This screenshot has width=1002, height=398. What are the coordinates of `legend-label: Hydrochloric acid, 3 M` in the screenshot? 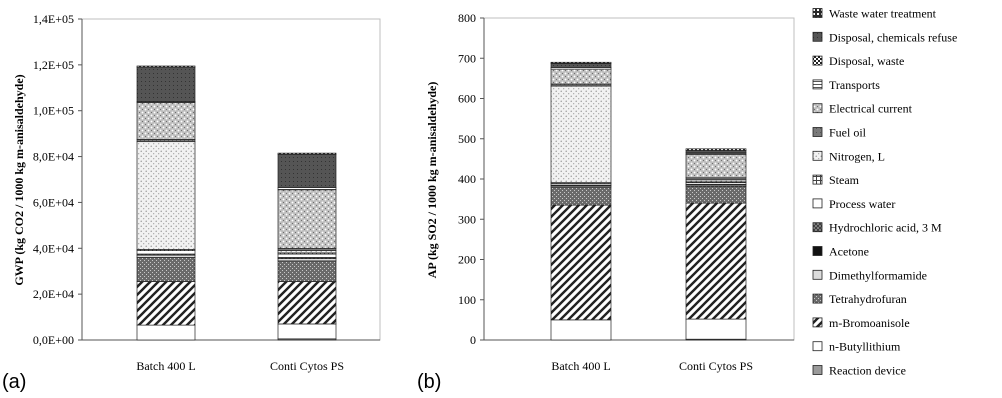 It's located at (885, 228).